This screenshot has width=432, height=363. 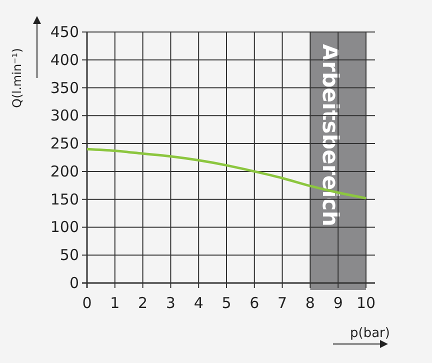 What do you see at coordinates (87, 303) in the screenshot?
I see `x-tick-label: 0` at bounding box center [87, 303].